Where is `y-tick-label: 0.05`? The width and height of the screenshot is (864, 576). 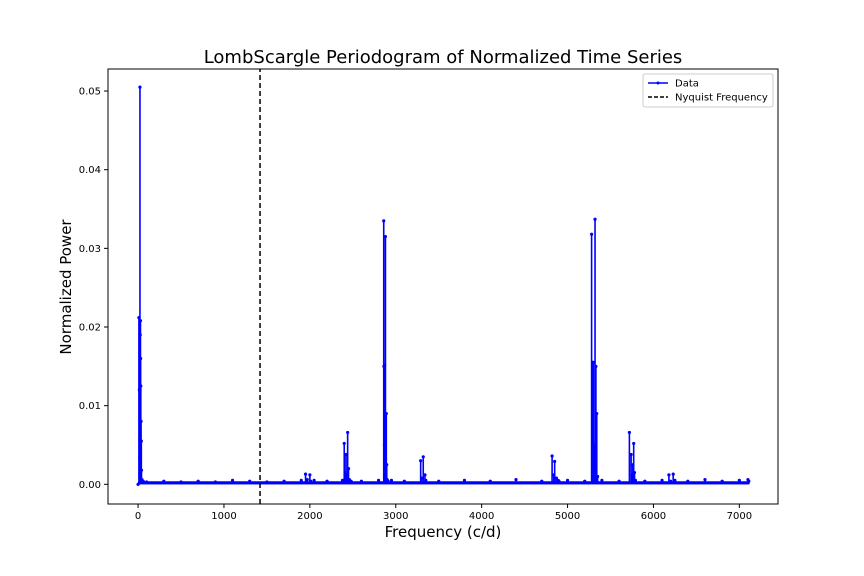
y-tick-label: 0.05 is located at coordinates (90, 92).